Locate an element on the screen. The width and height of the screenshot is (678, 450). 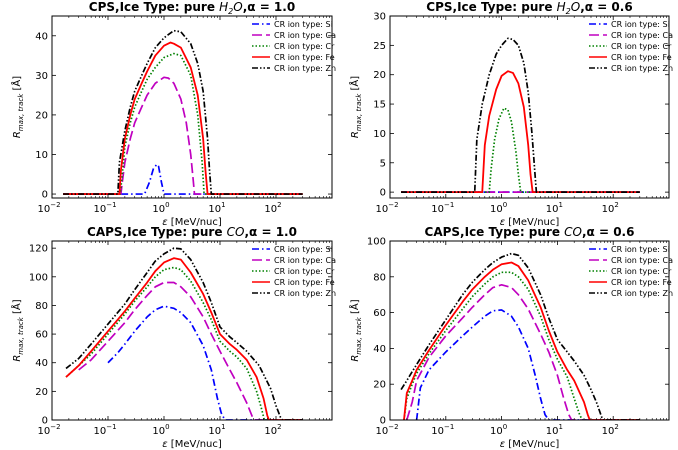
y-tick-label: 15 is located at coordinates (379, 105).